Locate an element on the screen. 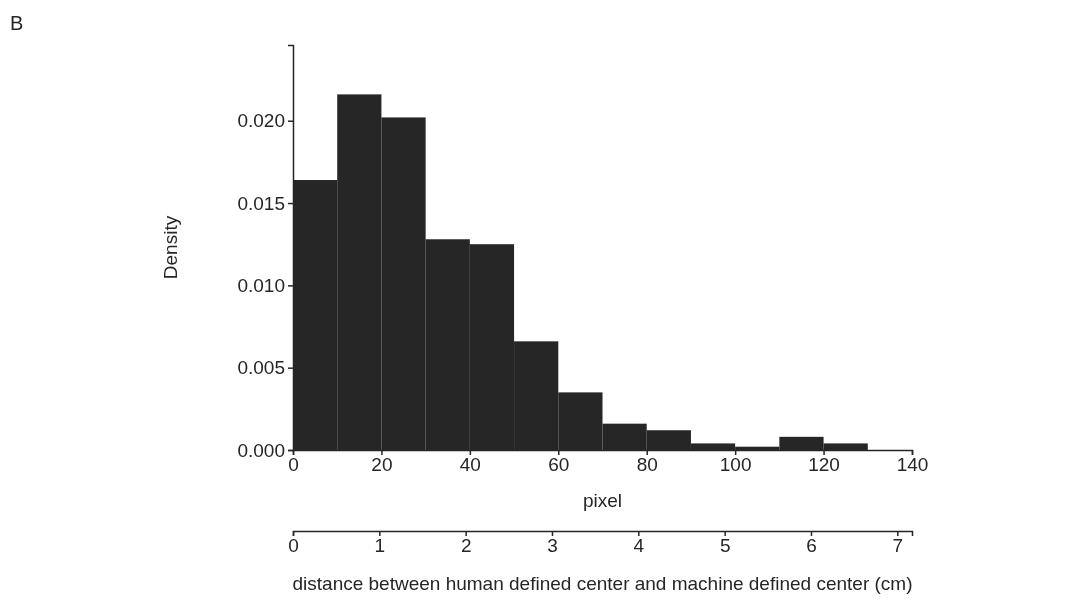 This screenshot has height=604, width=1071. y-tick-label: 0.000 is located at coordinates (261, 450).